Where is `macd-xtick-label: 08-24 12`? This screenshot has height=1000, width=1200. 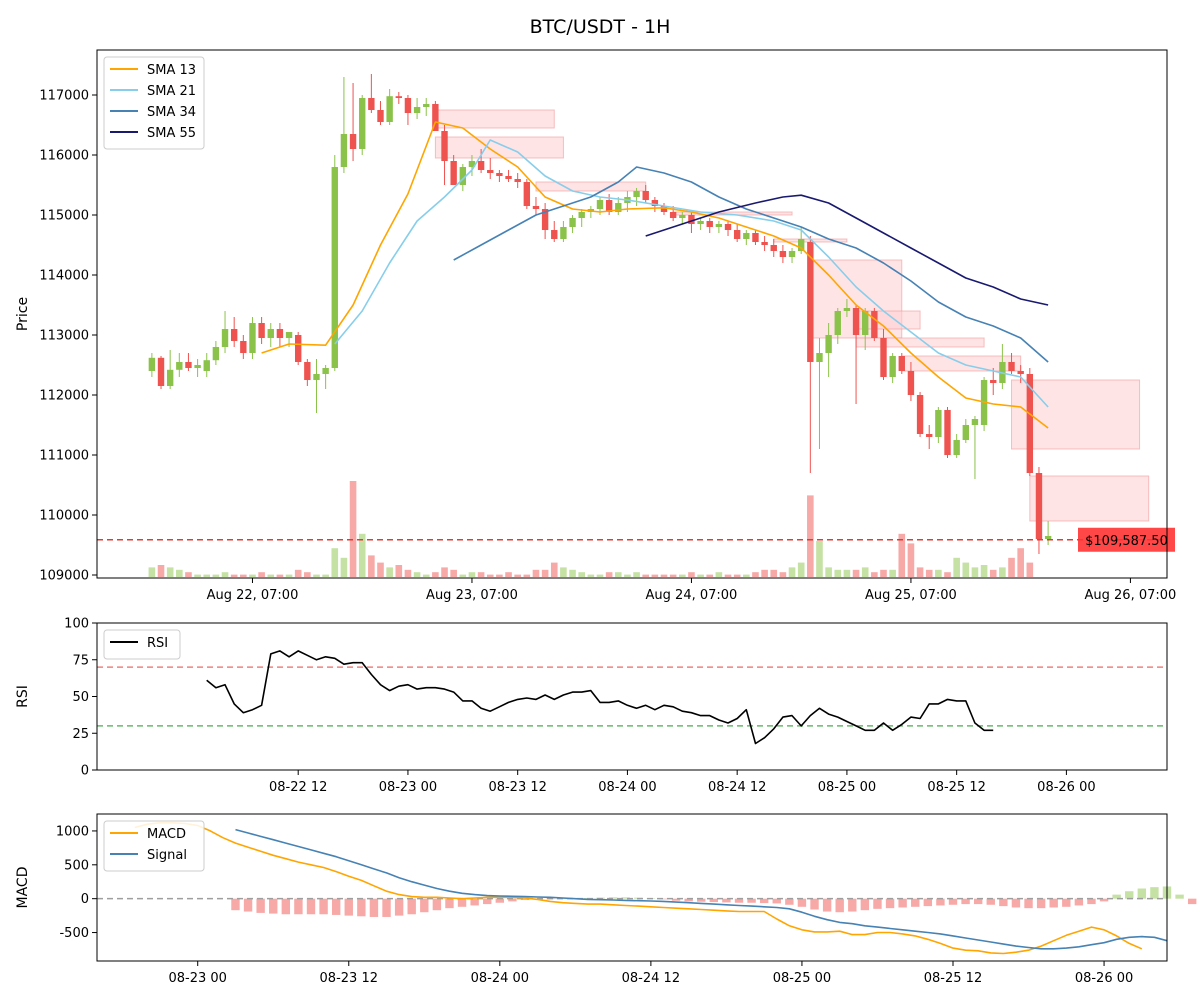 macd-xtick-label: 08-24 12 is located at coordinates (651, 978).